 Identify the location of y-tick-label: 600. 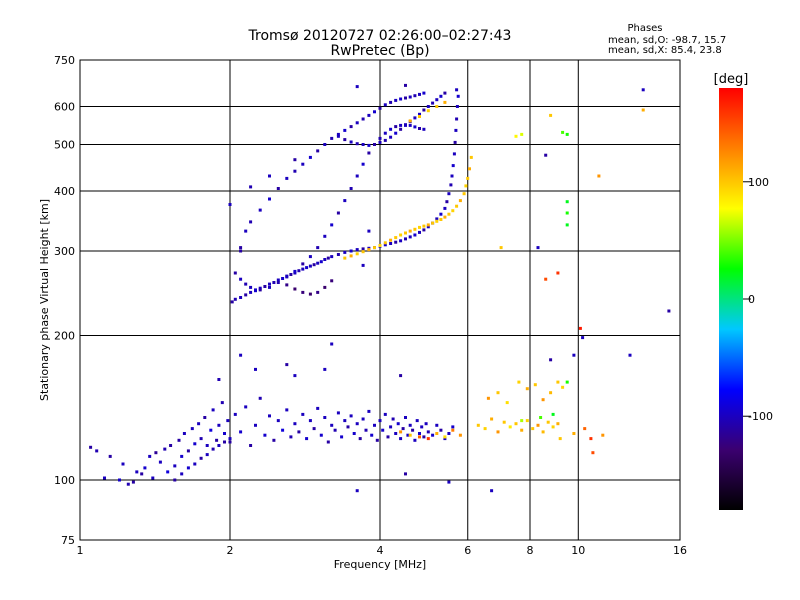
(64, 107).